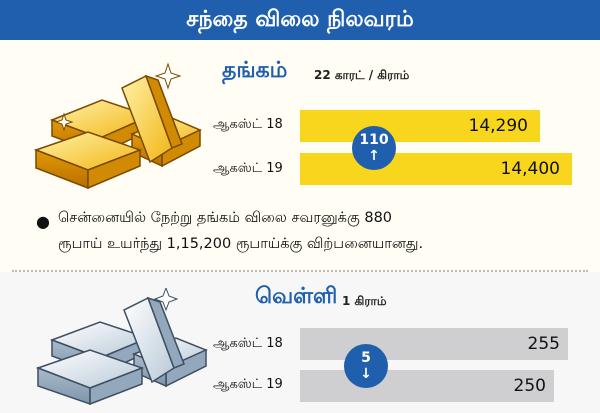  Describe the element at coordinates (374, 156) in the screenshot. I see `arrow-up-icon: ↑` at that location.